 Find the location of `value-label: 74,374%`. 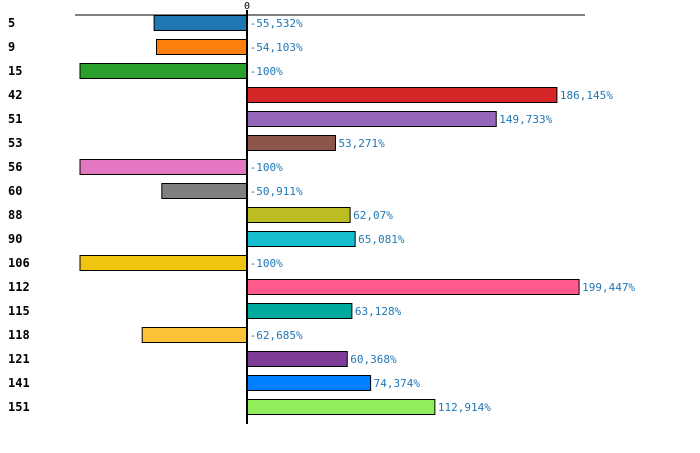

value-label: 74,374% is located at coordinates (397, 383).